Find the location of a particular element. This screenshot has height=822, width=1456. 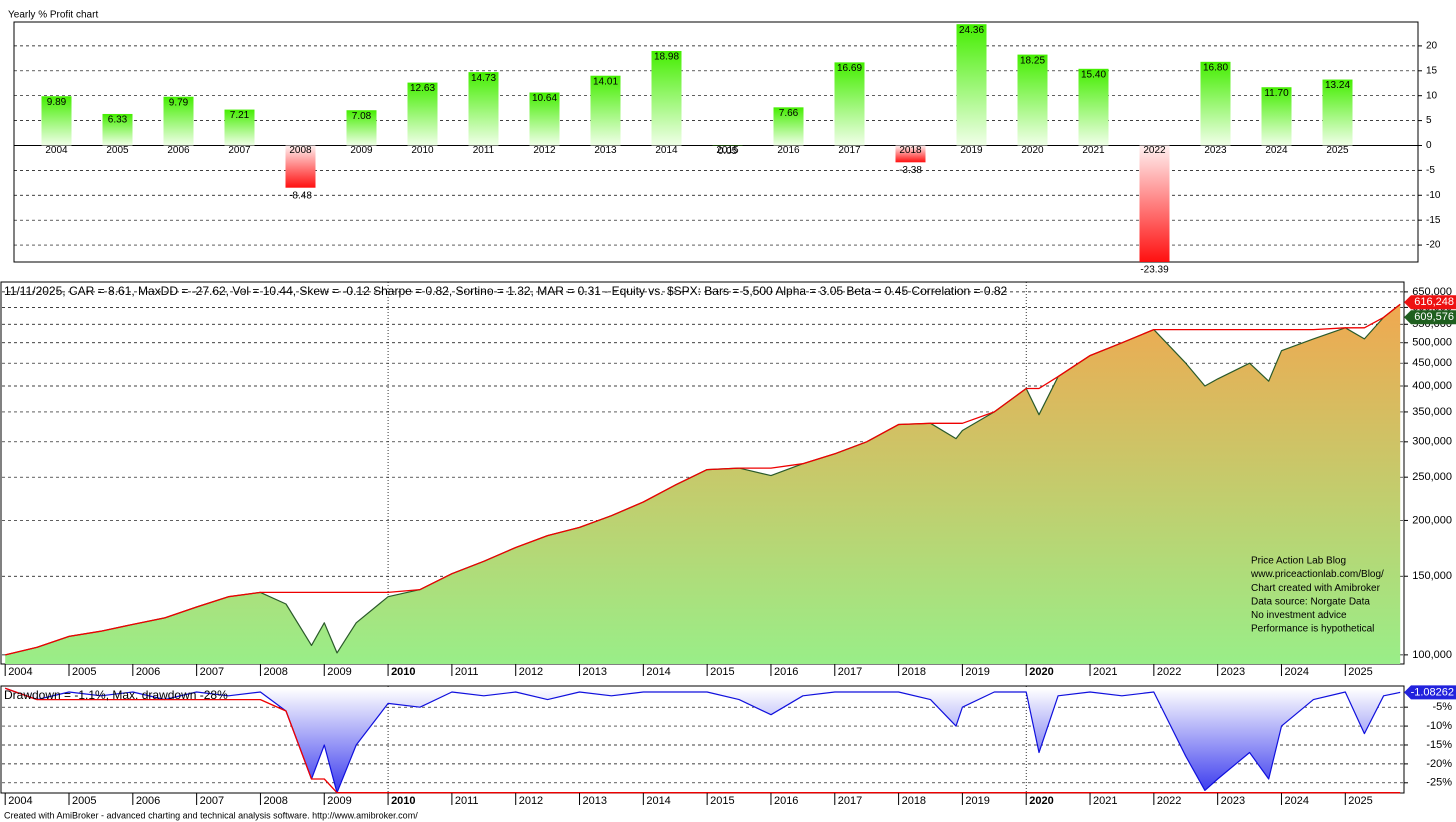

x-tick-label: 2019 is located at coordinates (977, 801).